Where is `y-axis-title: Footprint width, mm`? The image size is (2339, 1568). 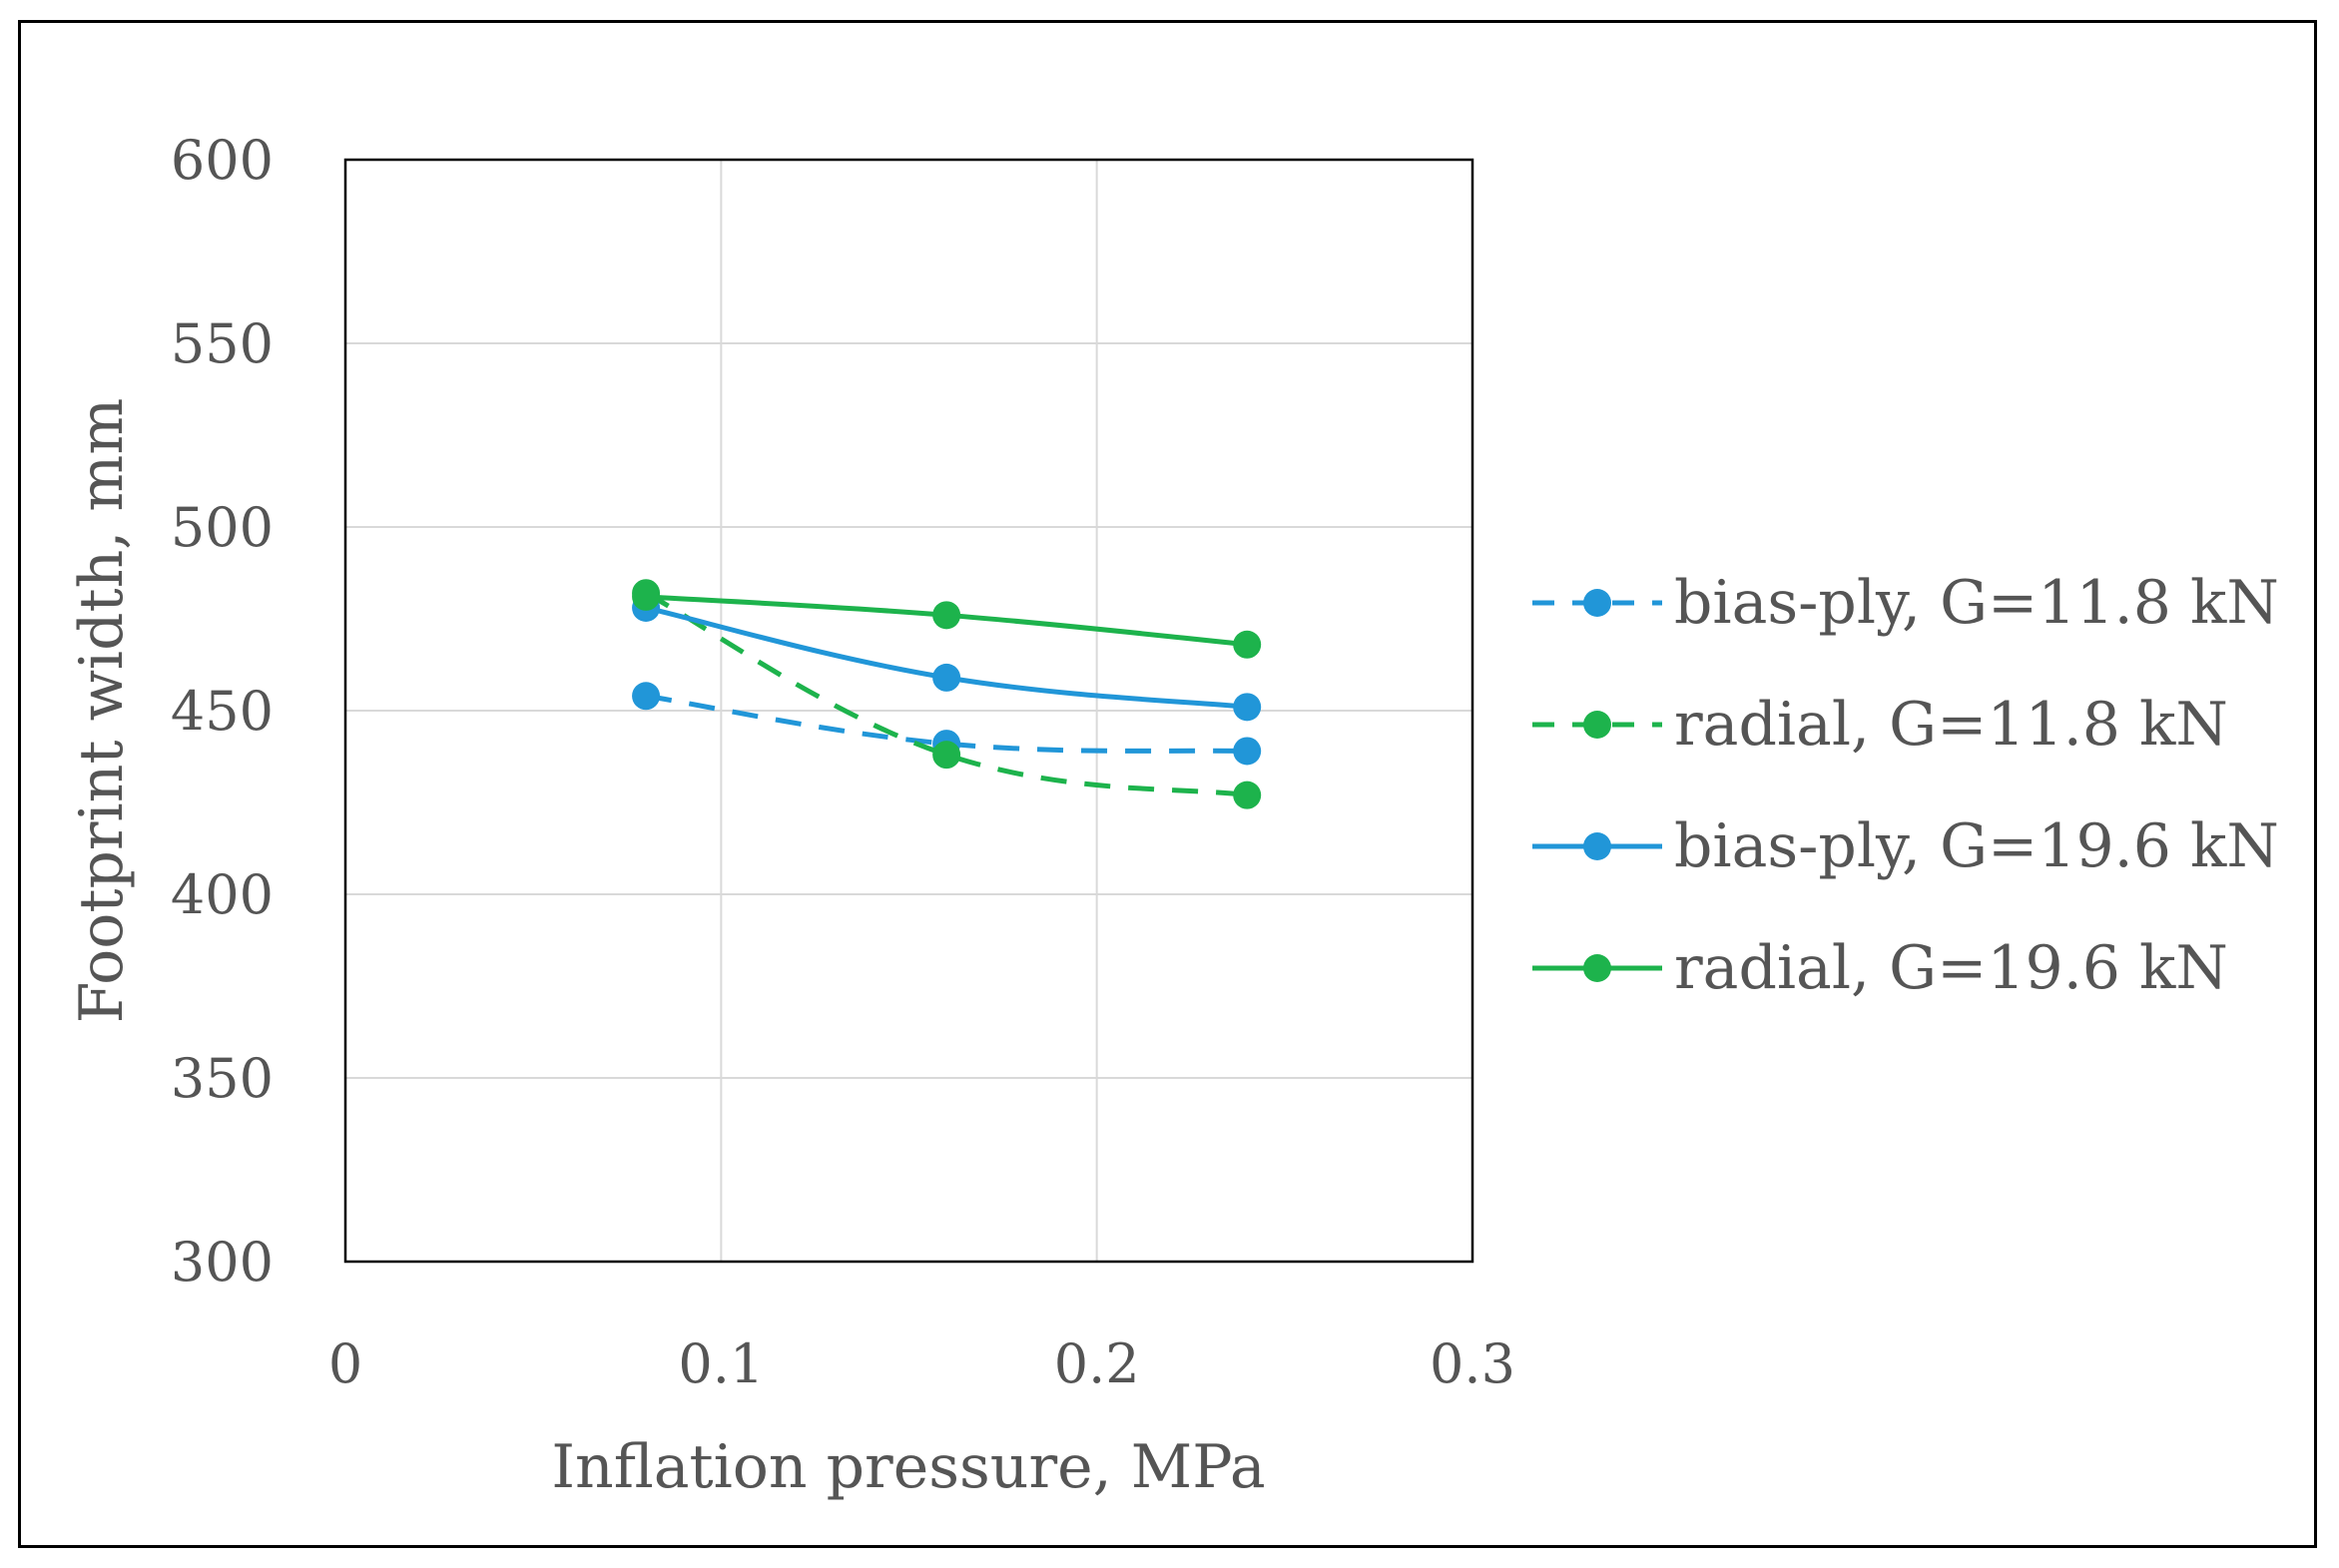
y-axis-title: Footprint width, mm is located at coordinates (102, 710).